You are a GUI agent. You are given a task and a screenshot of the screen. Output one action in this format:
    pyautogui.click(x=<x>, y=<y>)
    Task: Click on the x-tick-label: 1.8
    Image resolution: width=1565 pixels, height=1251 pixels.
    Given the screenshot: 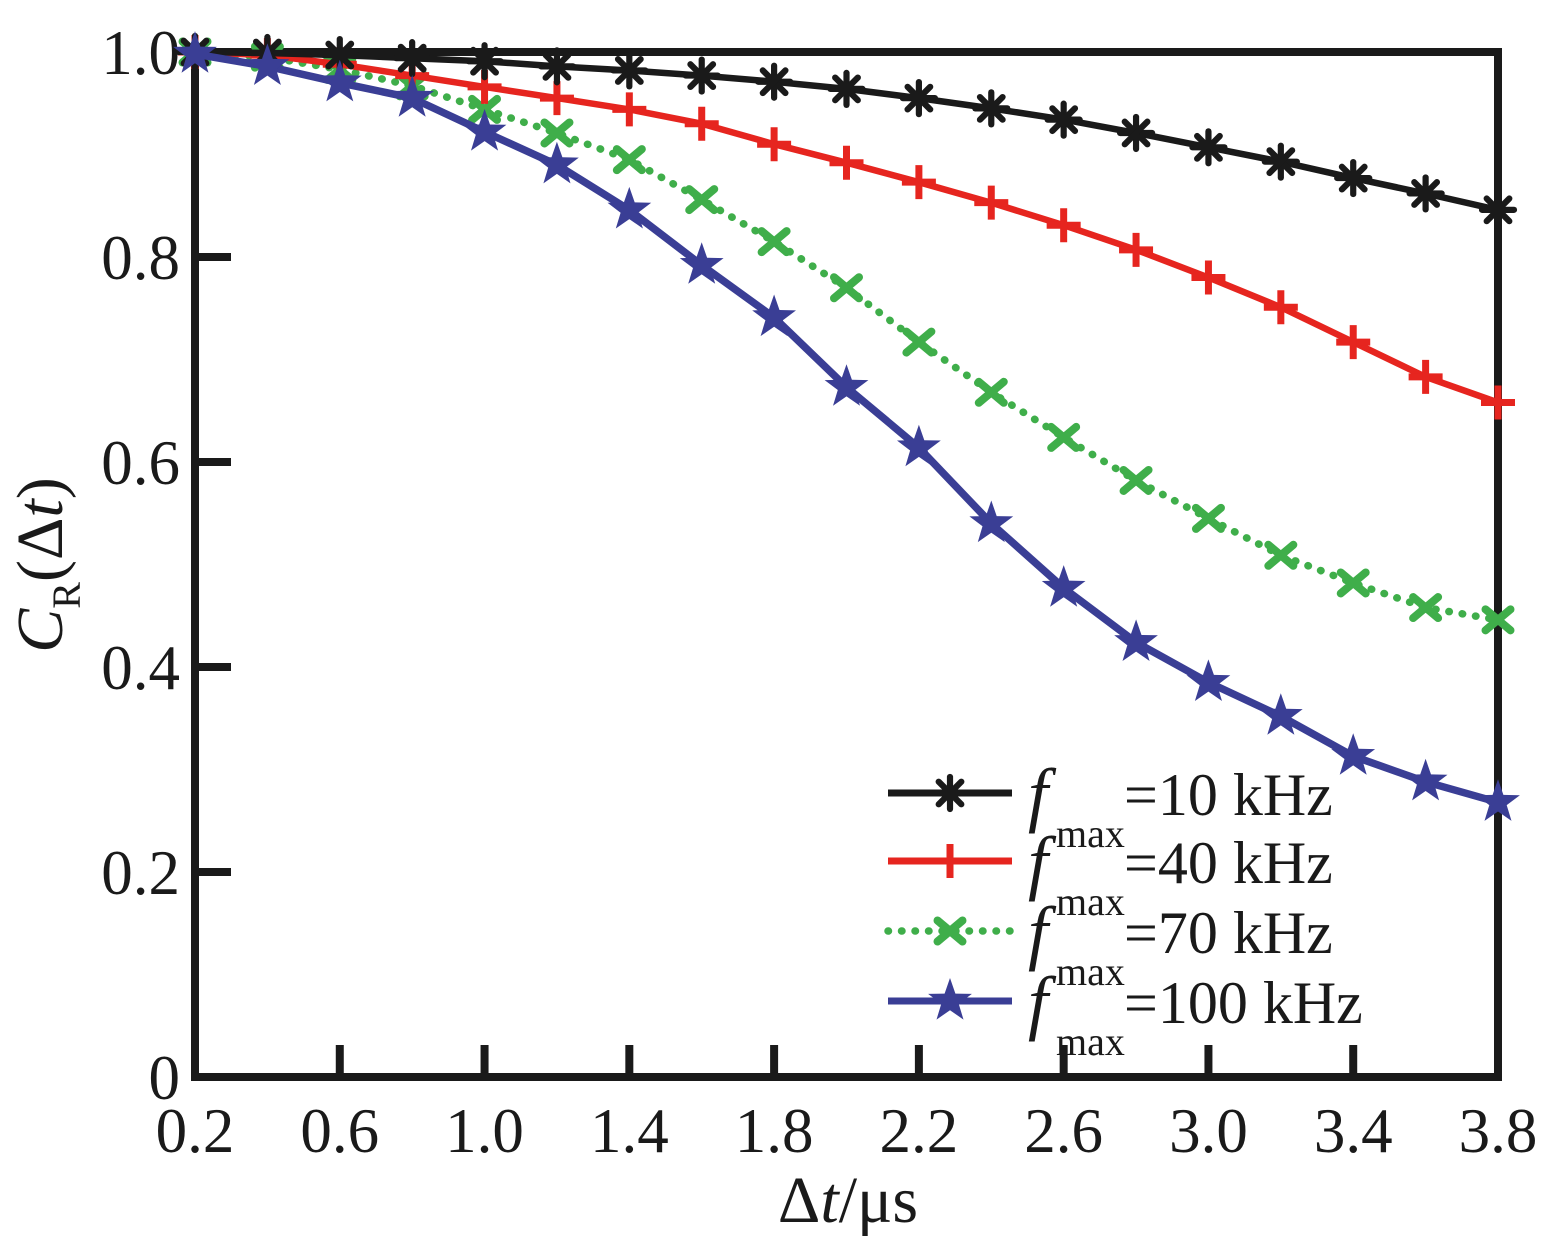 What is the action you would take?
    pyautogui.click(x=774, y=1131)
    